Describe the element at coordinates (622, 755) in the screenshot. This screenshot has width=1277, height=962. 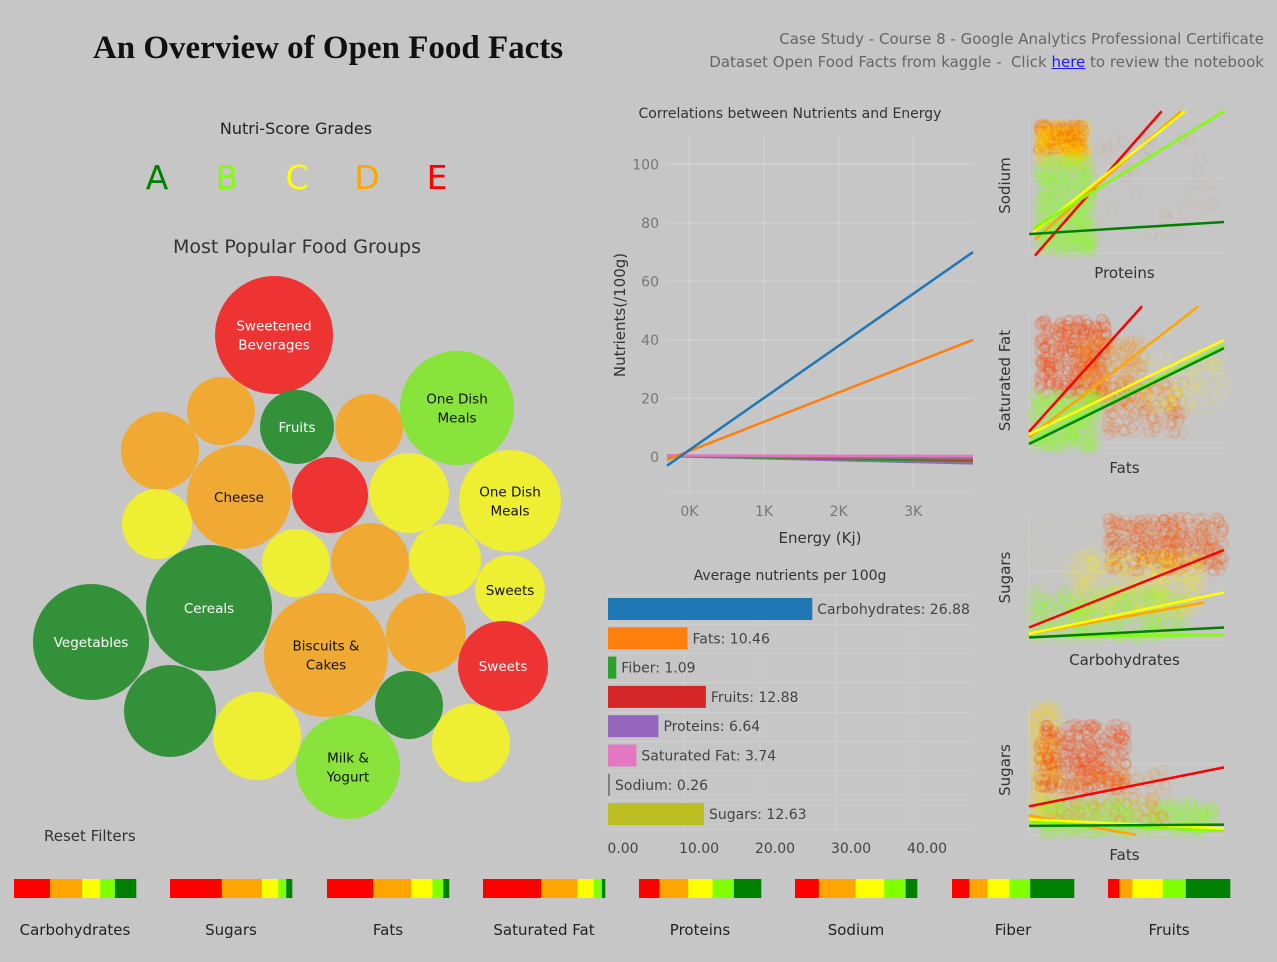
I see `bar-saturated-fat` at that location.